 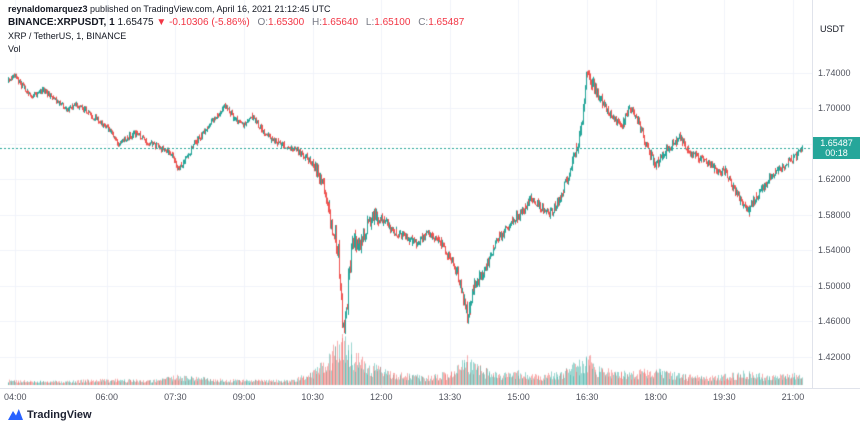 I want to click on last-price-value: 1.65487, so click(x=836, y=143).